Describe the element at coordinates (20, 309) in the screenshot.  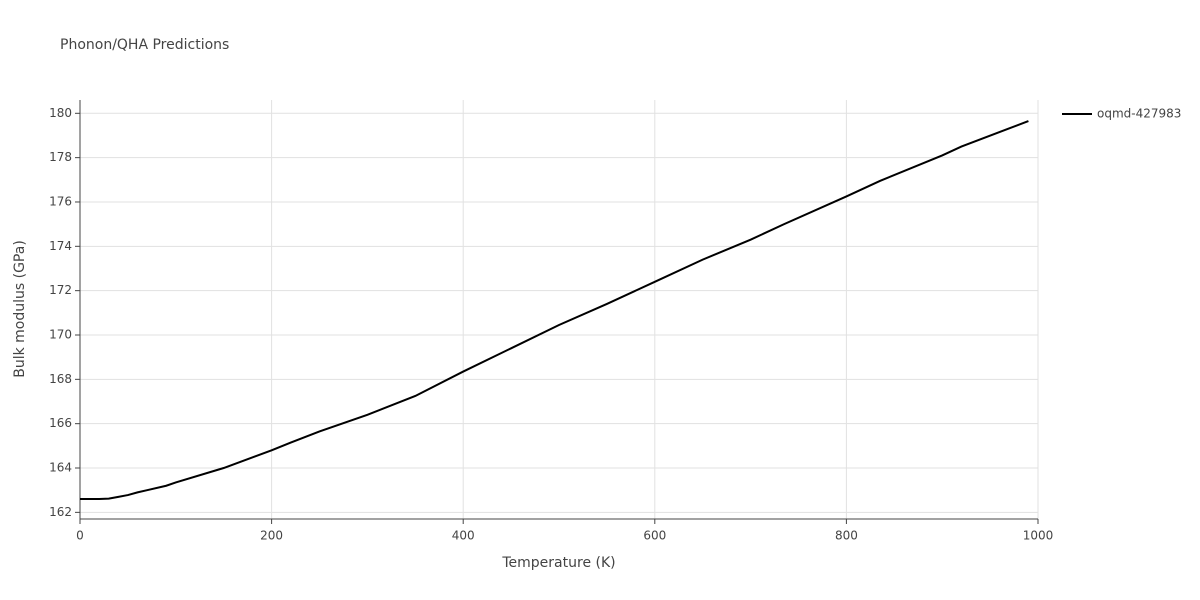
I see `y-axis-title: Bulk modulus (GPa)` at that location.